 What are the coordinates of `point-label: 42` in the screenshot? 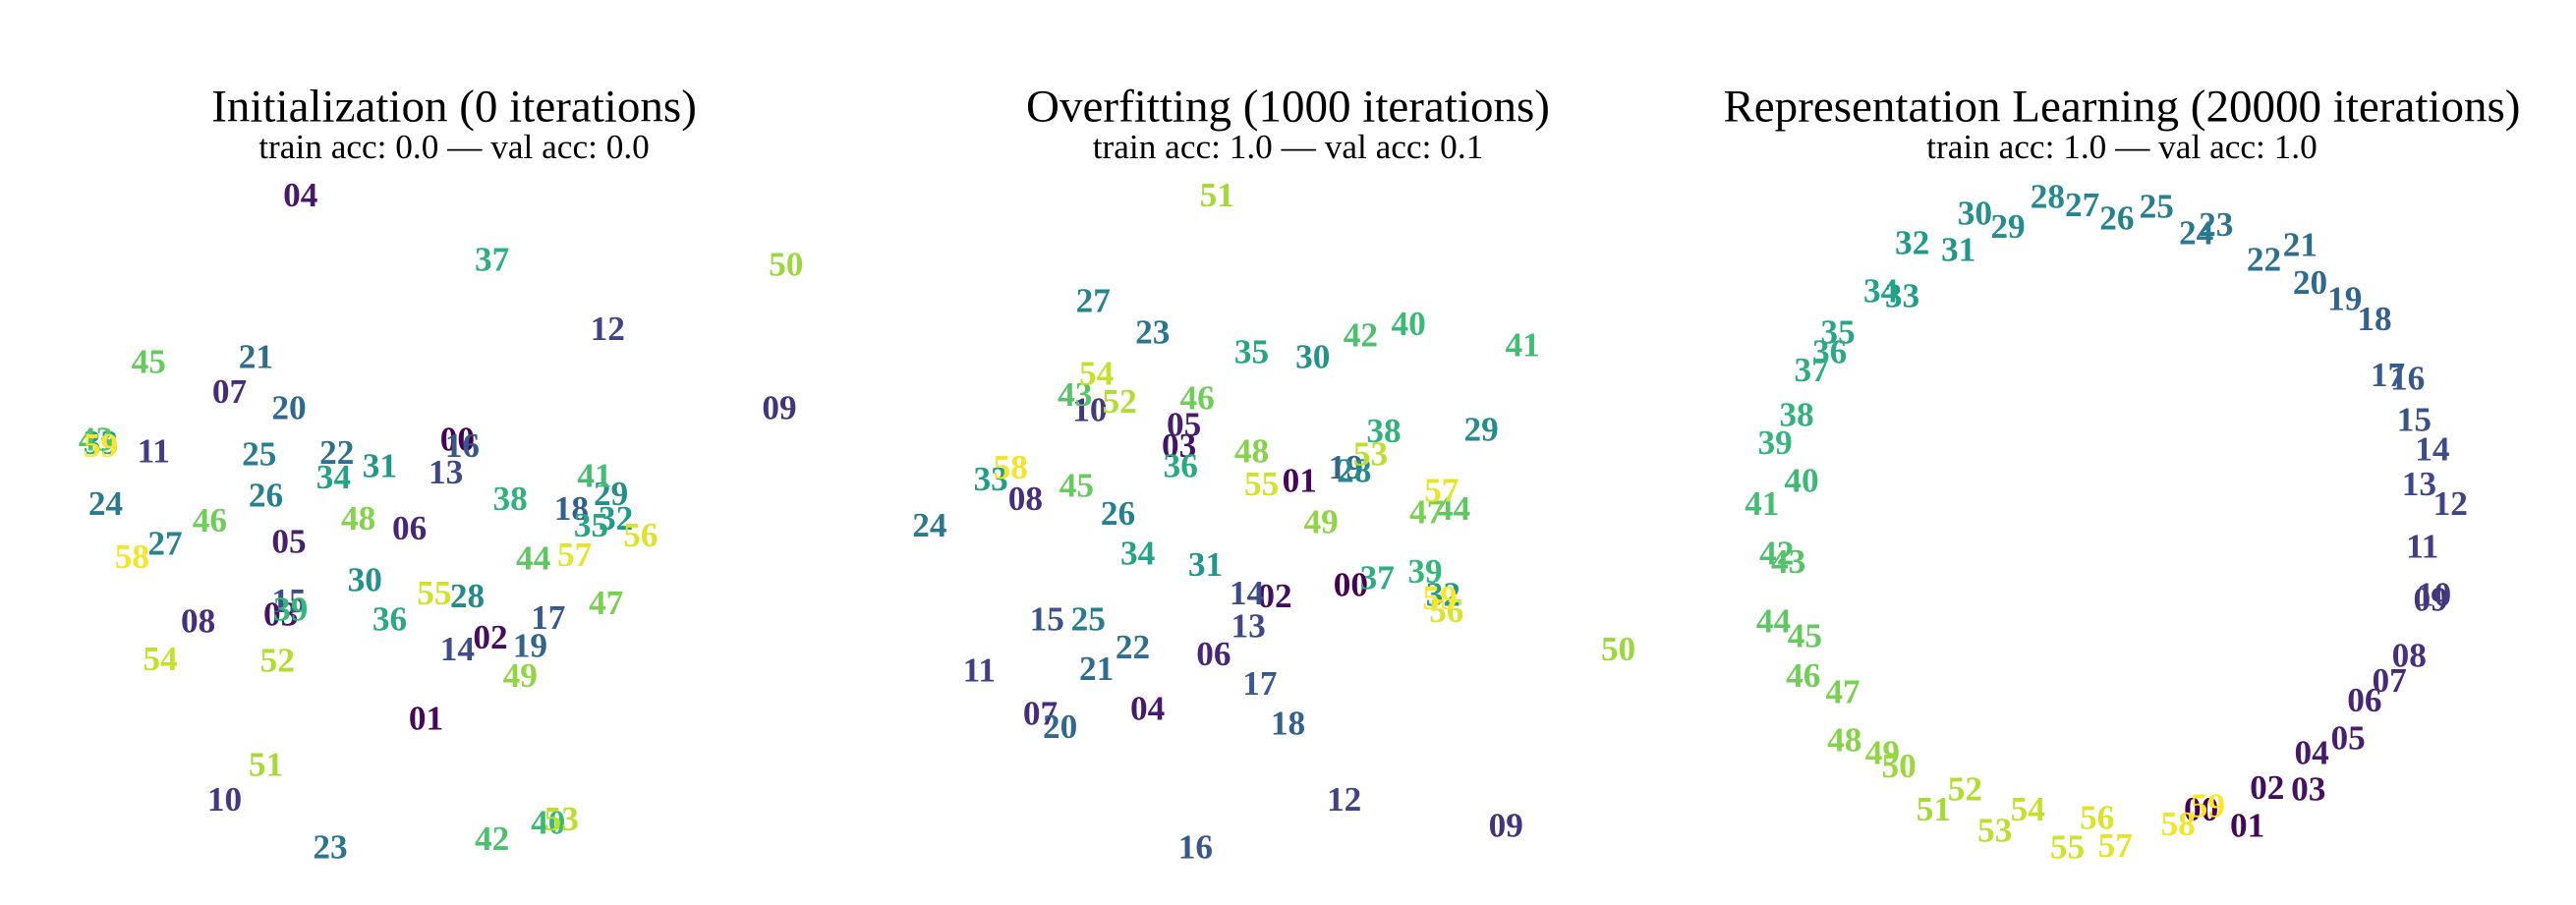 It's located at (492, 839).